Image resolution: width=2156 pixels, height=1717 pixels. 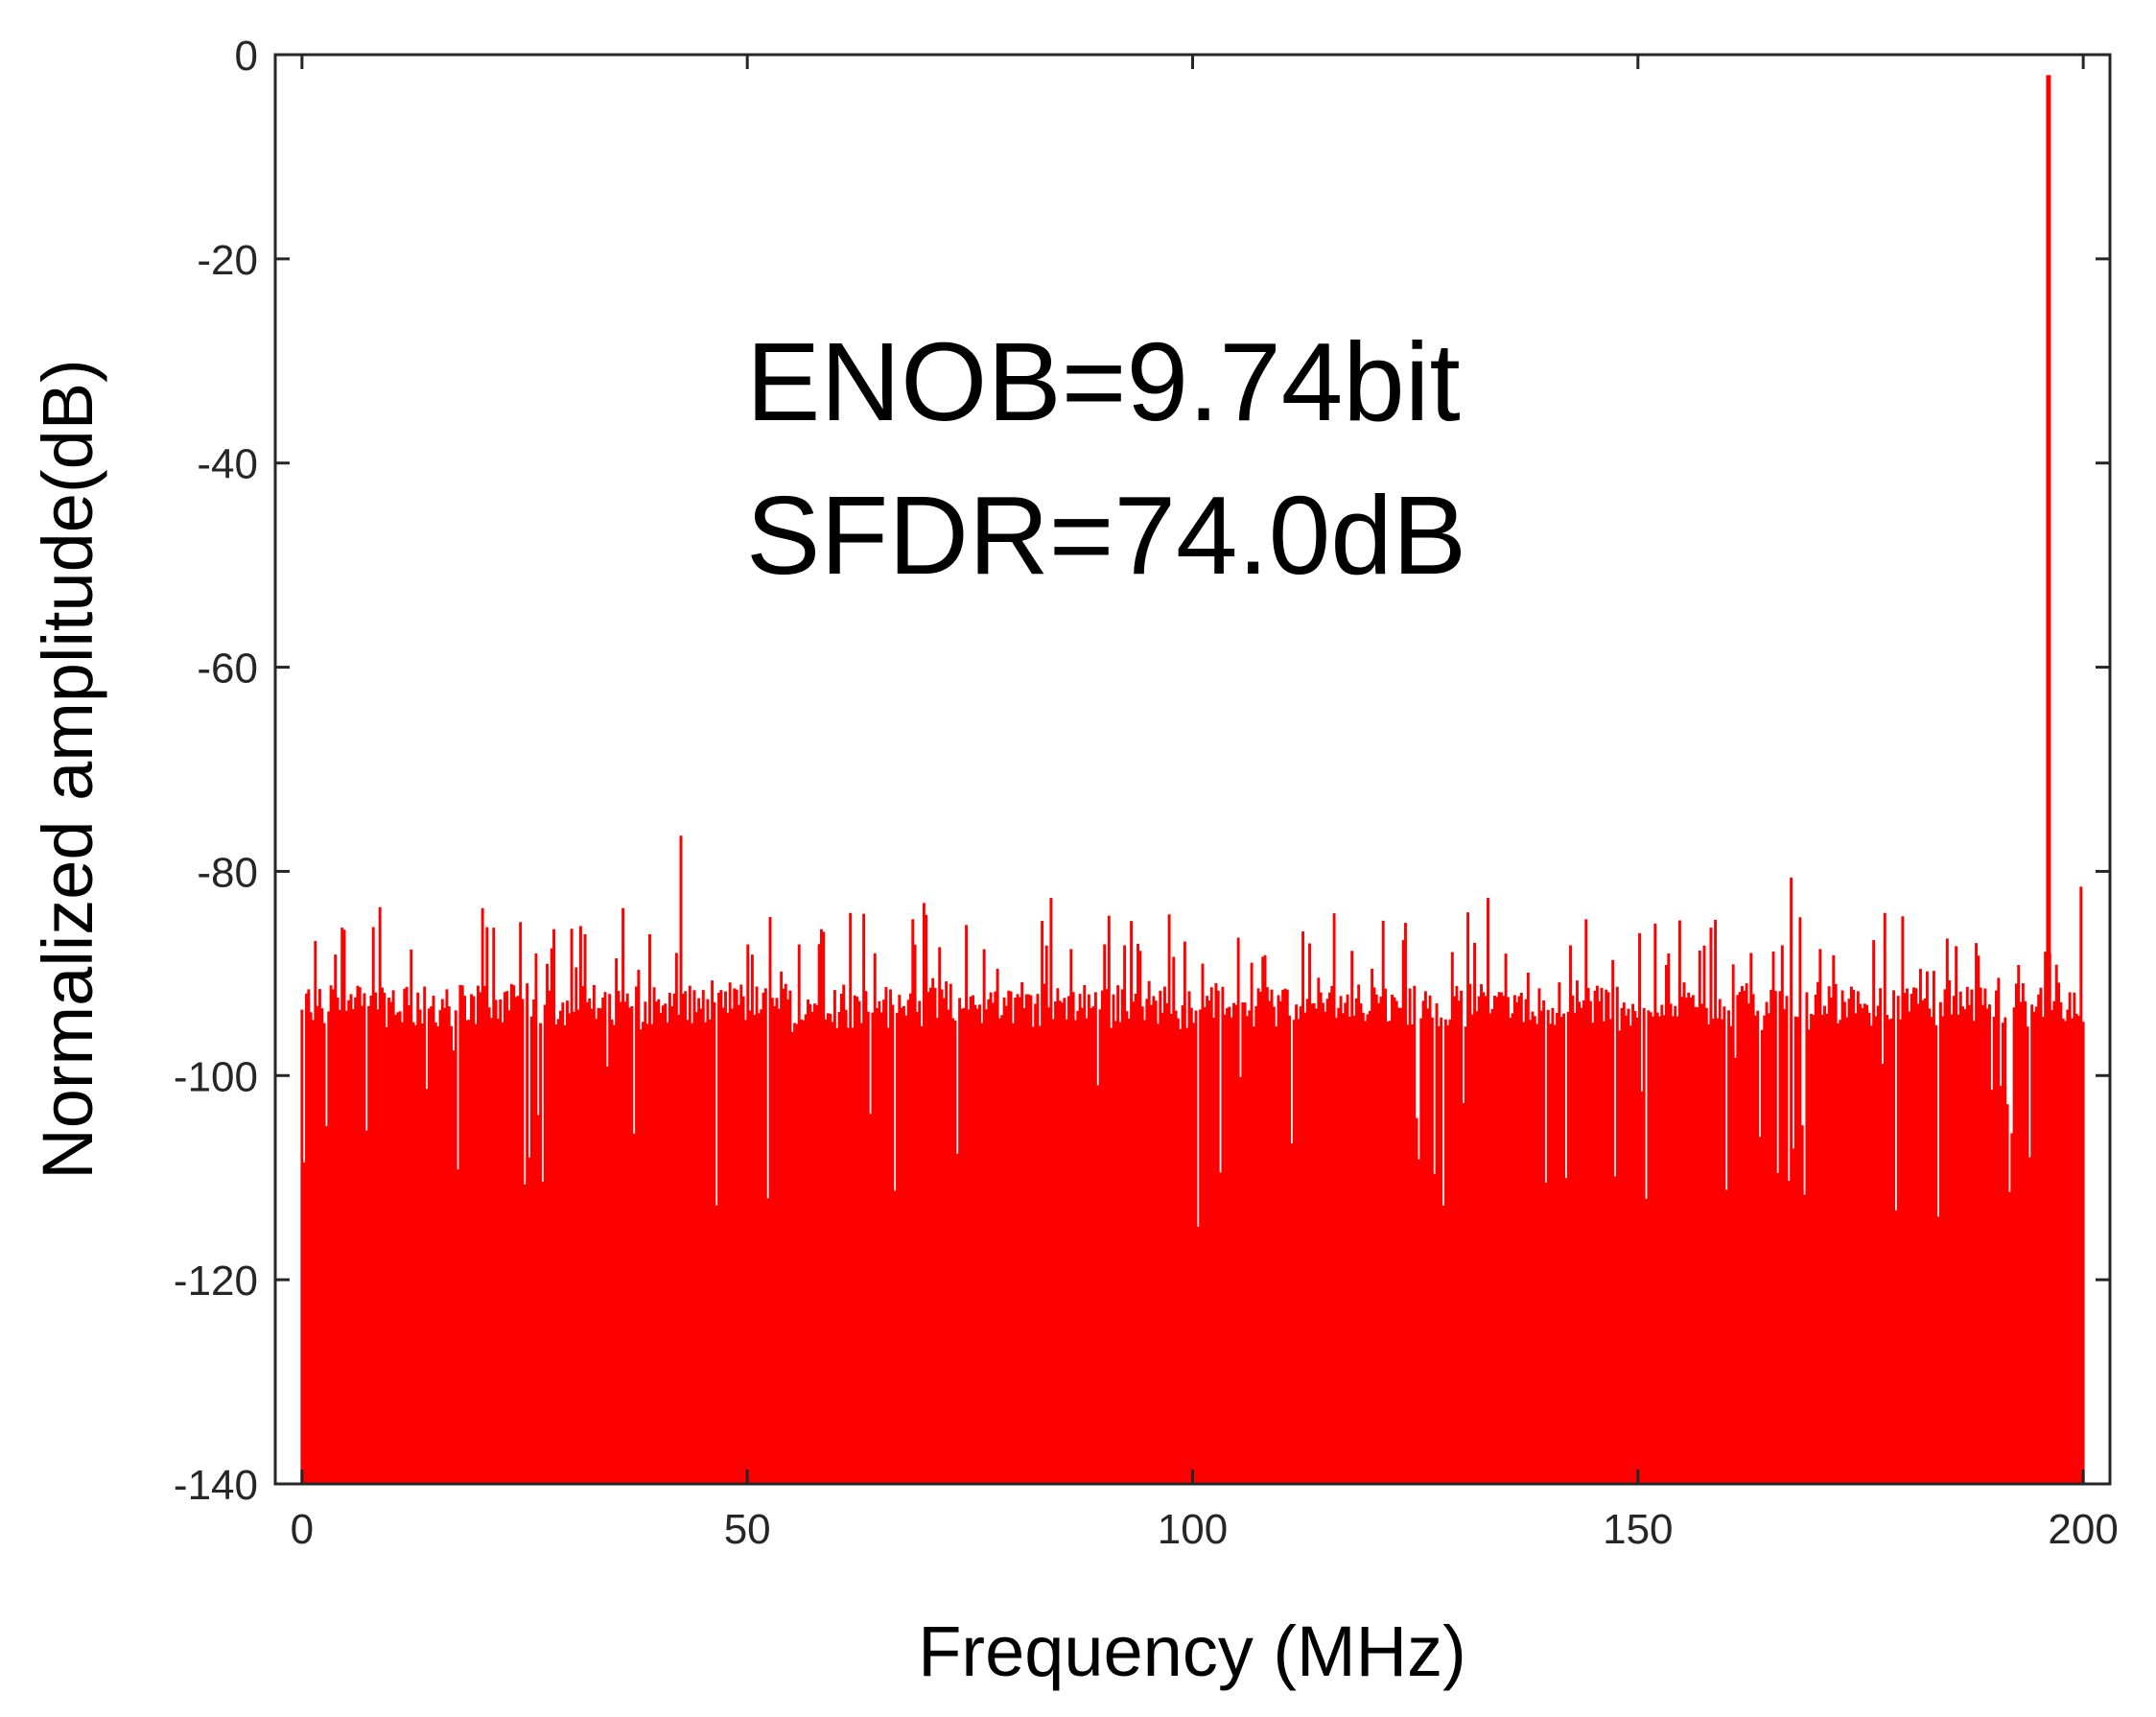 I want to click on x-tick-label: 150, so click(x=1638, y=1530).